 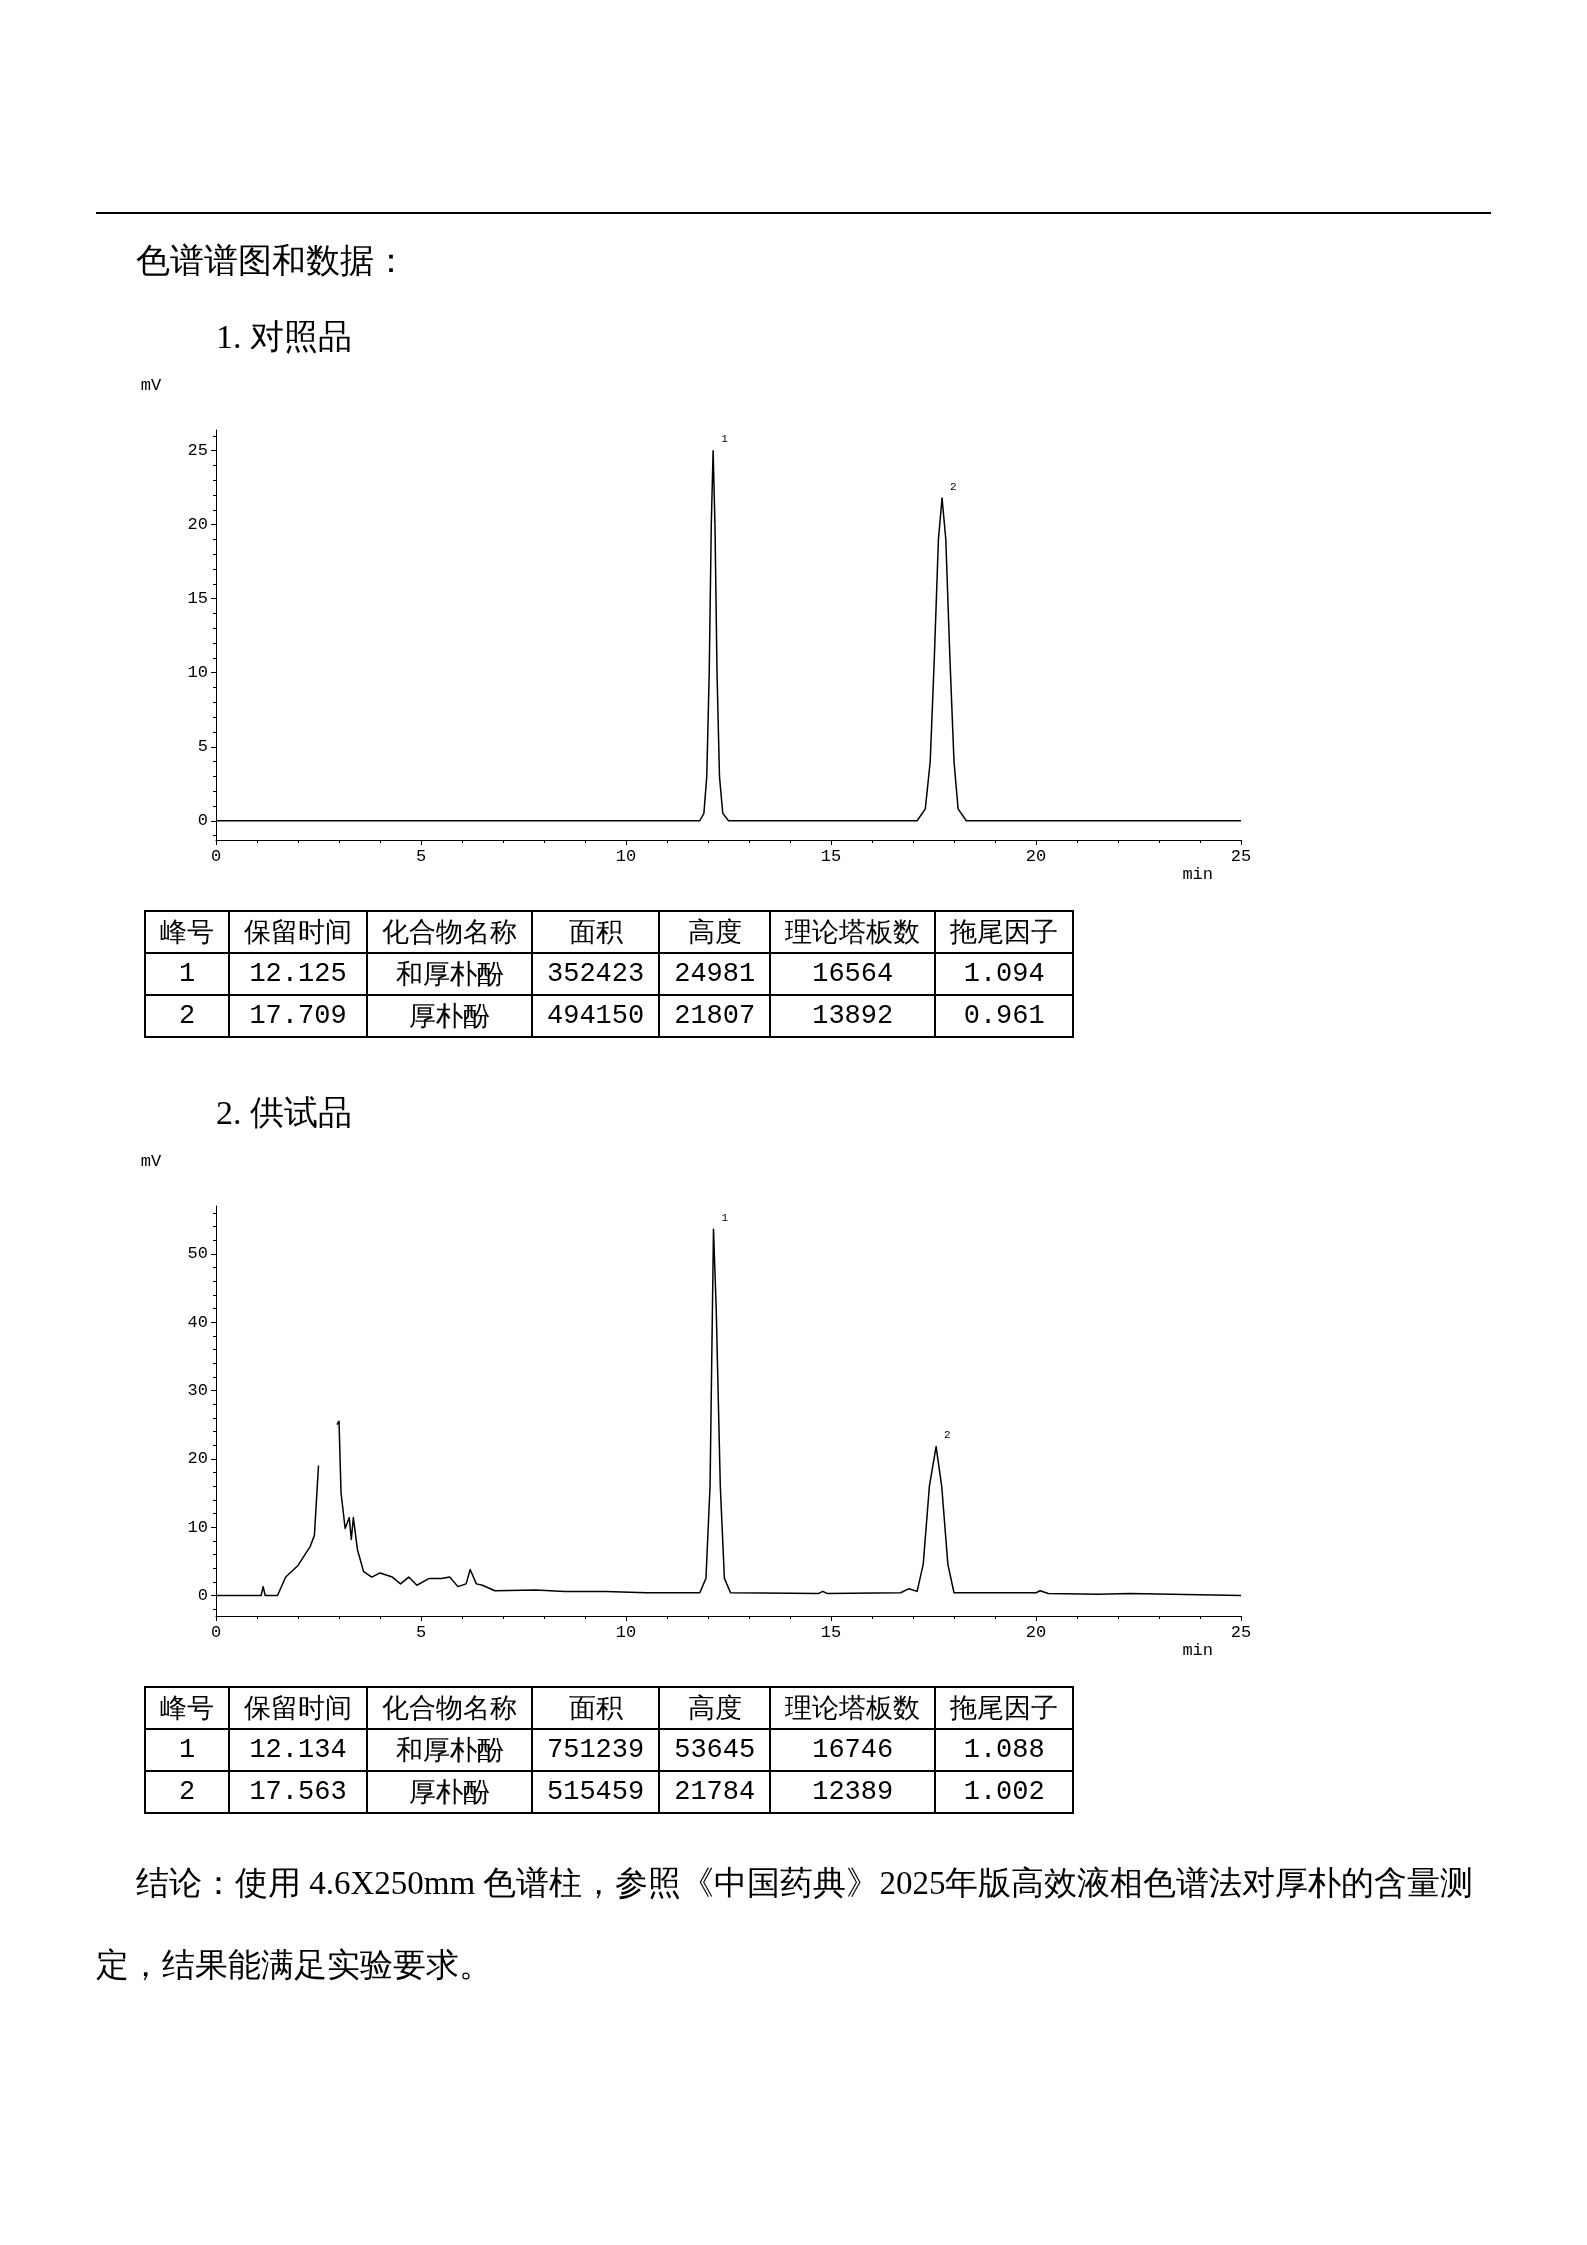 I want to click on text: 16564, so click(x=853, y=974).